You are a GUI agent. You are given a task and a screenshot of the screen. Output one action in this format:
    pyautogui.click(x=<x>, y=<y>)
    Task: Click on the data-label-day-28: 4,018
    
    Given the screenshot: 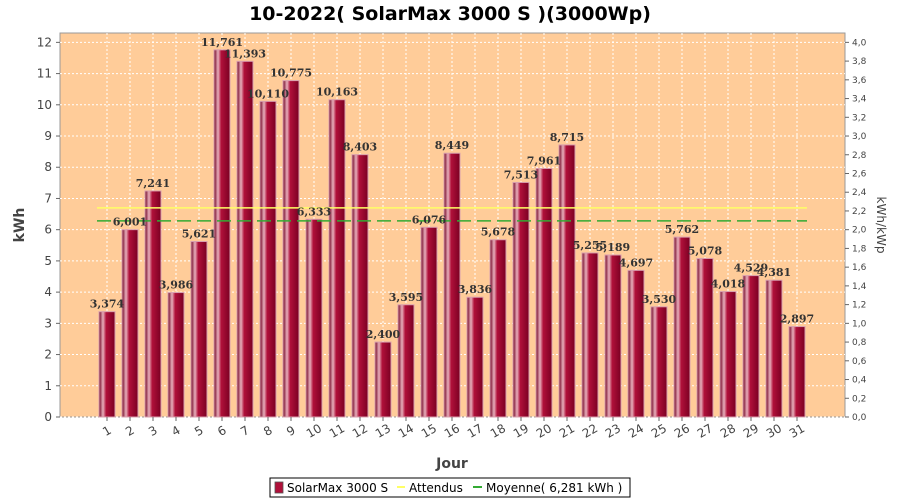 What is the action you would take?
    pyautogui.click(x=728, y=284)
    